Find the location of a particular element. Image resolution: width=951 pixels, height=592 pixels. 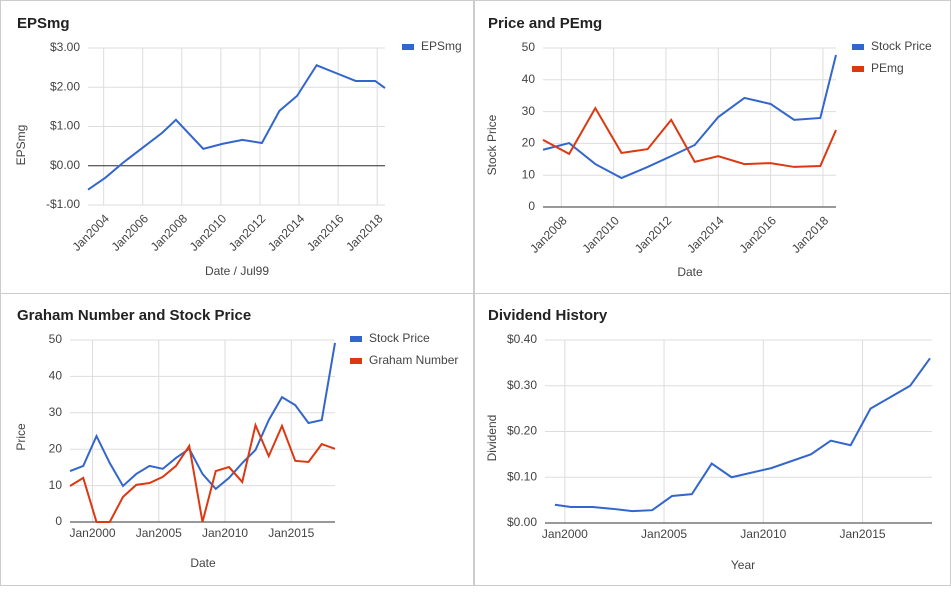

y-tick-label: $0.10 is located at coordinates (522, 476).